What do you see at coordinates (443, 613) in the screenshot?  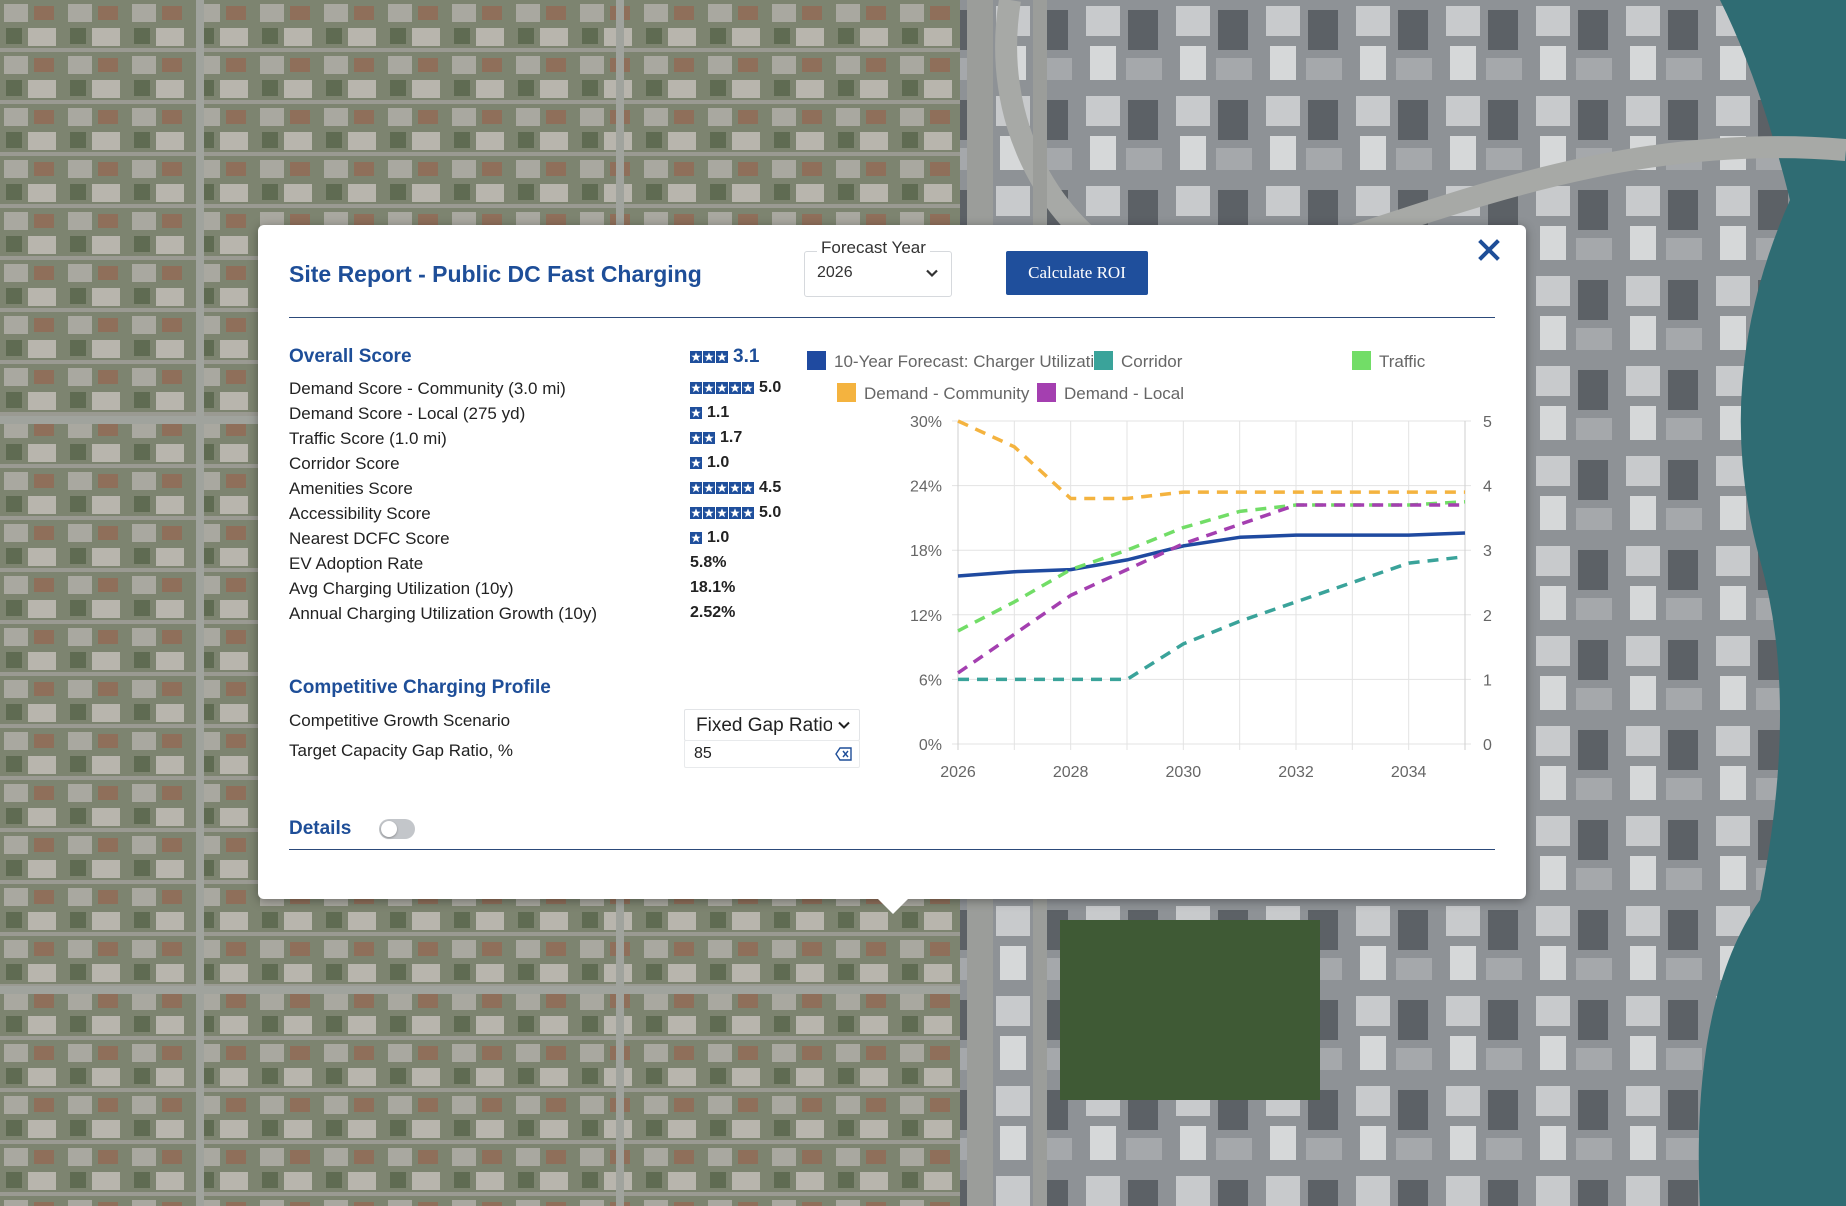 I see `score-label: Annual Charging Utilization Growth (10y)` at bounding box center [443, 613].